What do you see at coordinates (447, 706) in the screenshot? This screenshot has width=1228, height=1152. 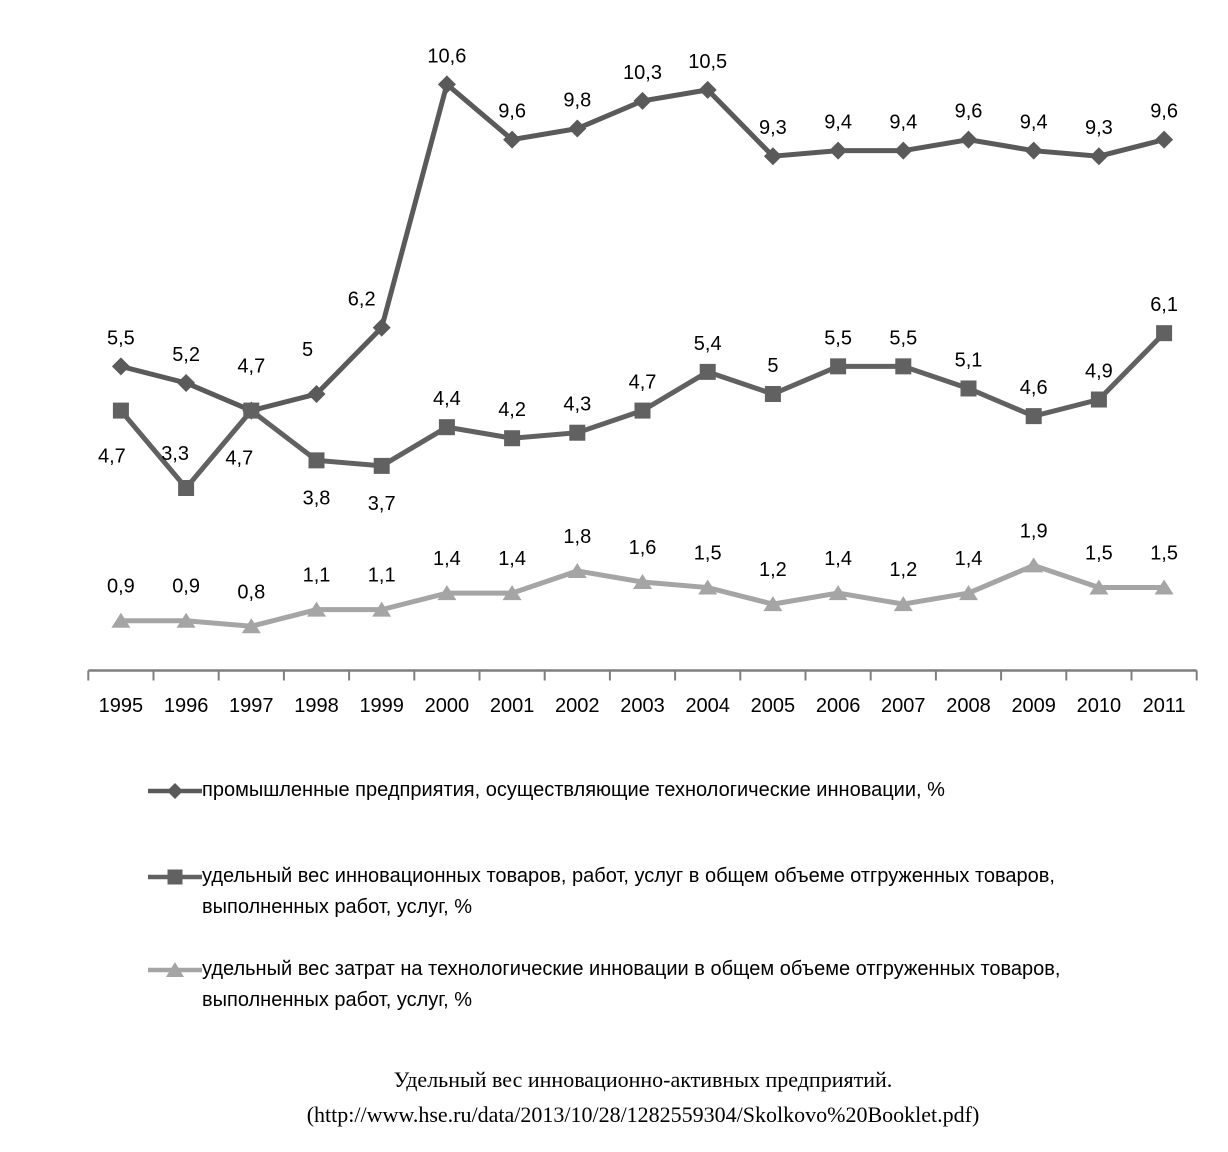 I see `x-axis-label: 2000` at bounding box center [447, 706].